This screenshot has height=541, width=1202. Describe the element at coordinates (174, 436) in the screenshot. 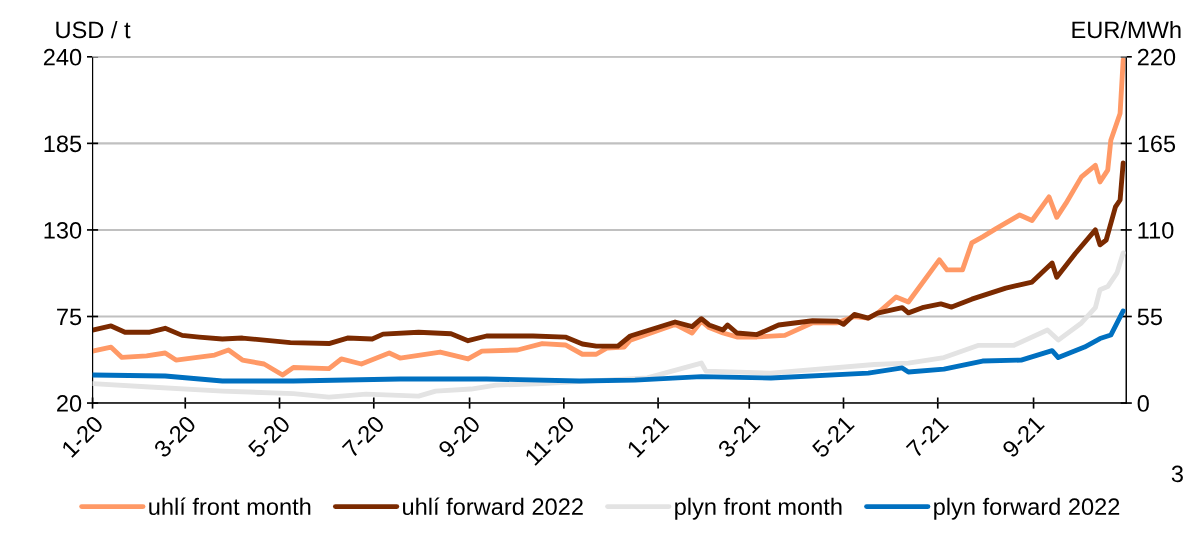

I see `x-tick-label: 3-20` at that location.